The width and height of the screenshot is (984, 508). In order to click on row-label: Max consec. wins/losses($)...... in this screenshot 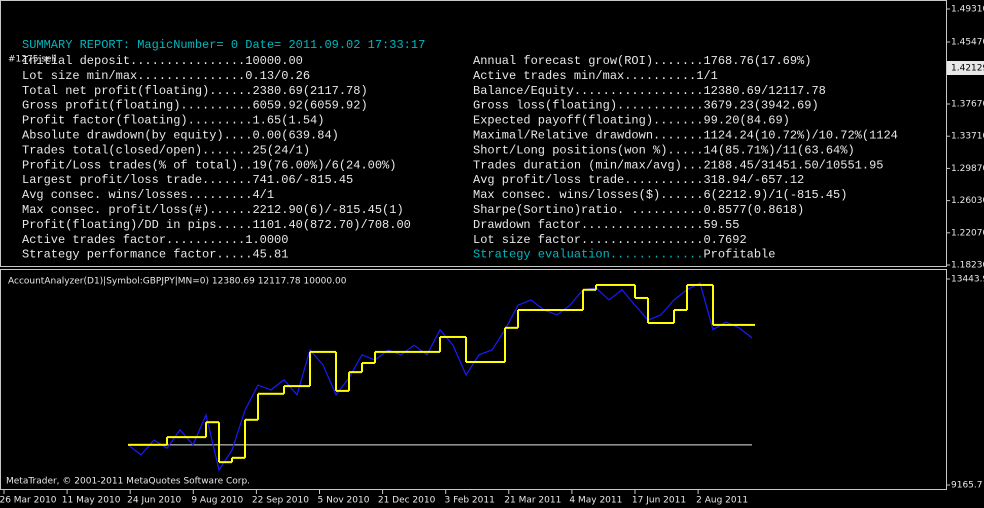, I will do `click(588, 195)`.